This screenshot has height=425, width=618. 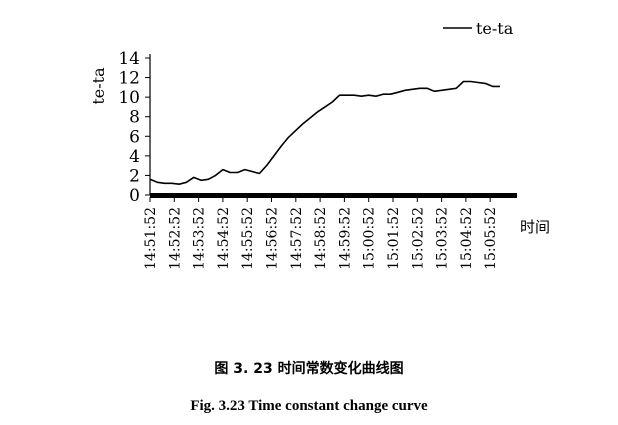 What do you see at coordinates (134, 118) in the screenshot?
I see `y-tick-label: 8` at bounding box center [134, 118].